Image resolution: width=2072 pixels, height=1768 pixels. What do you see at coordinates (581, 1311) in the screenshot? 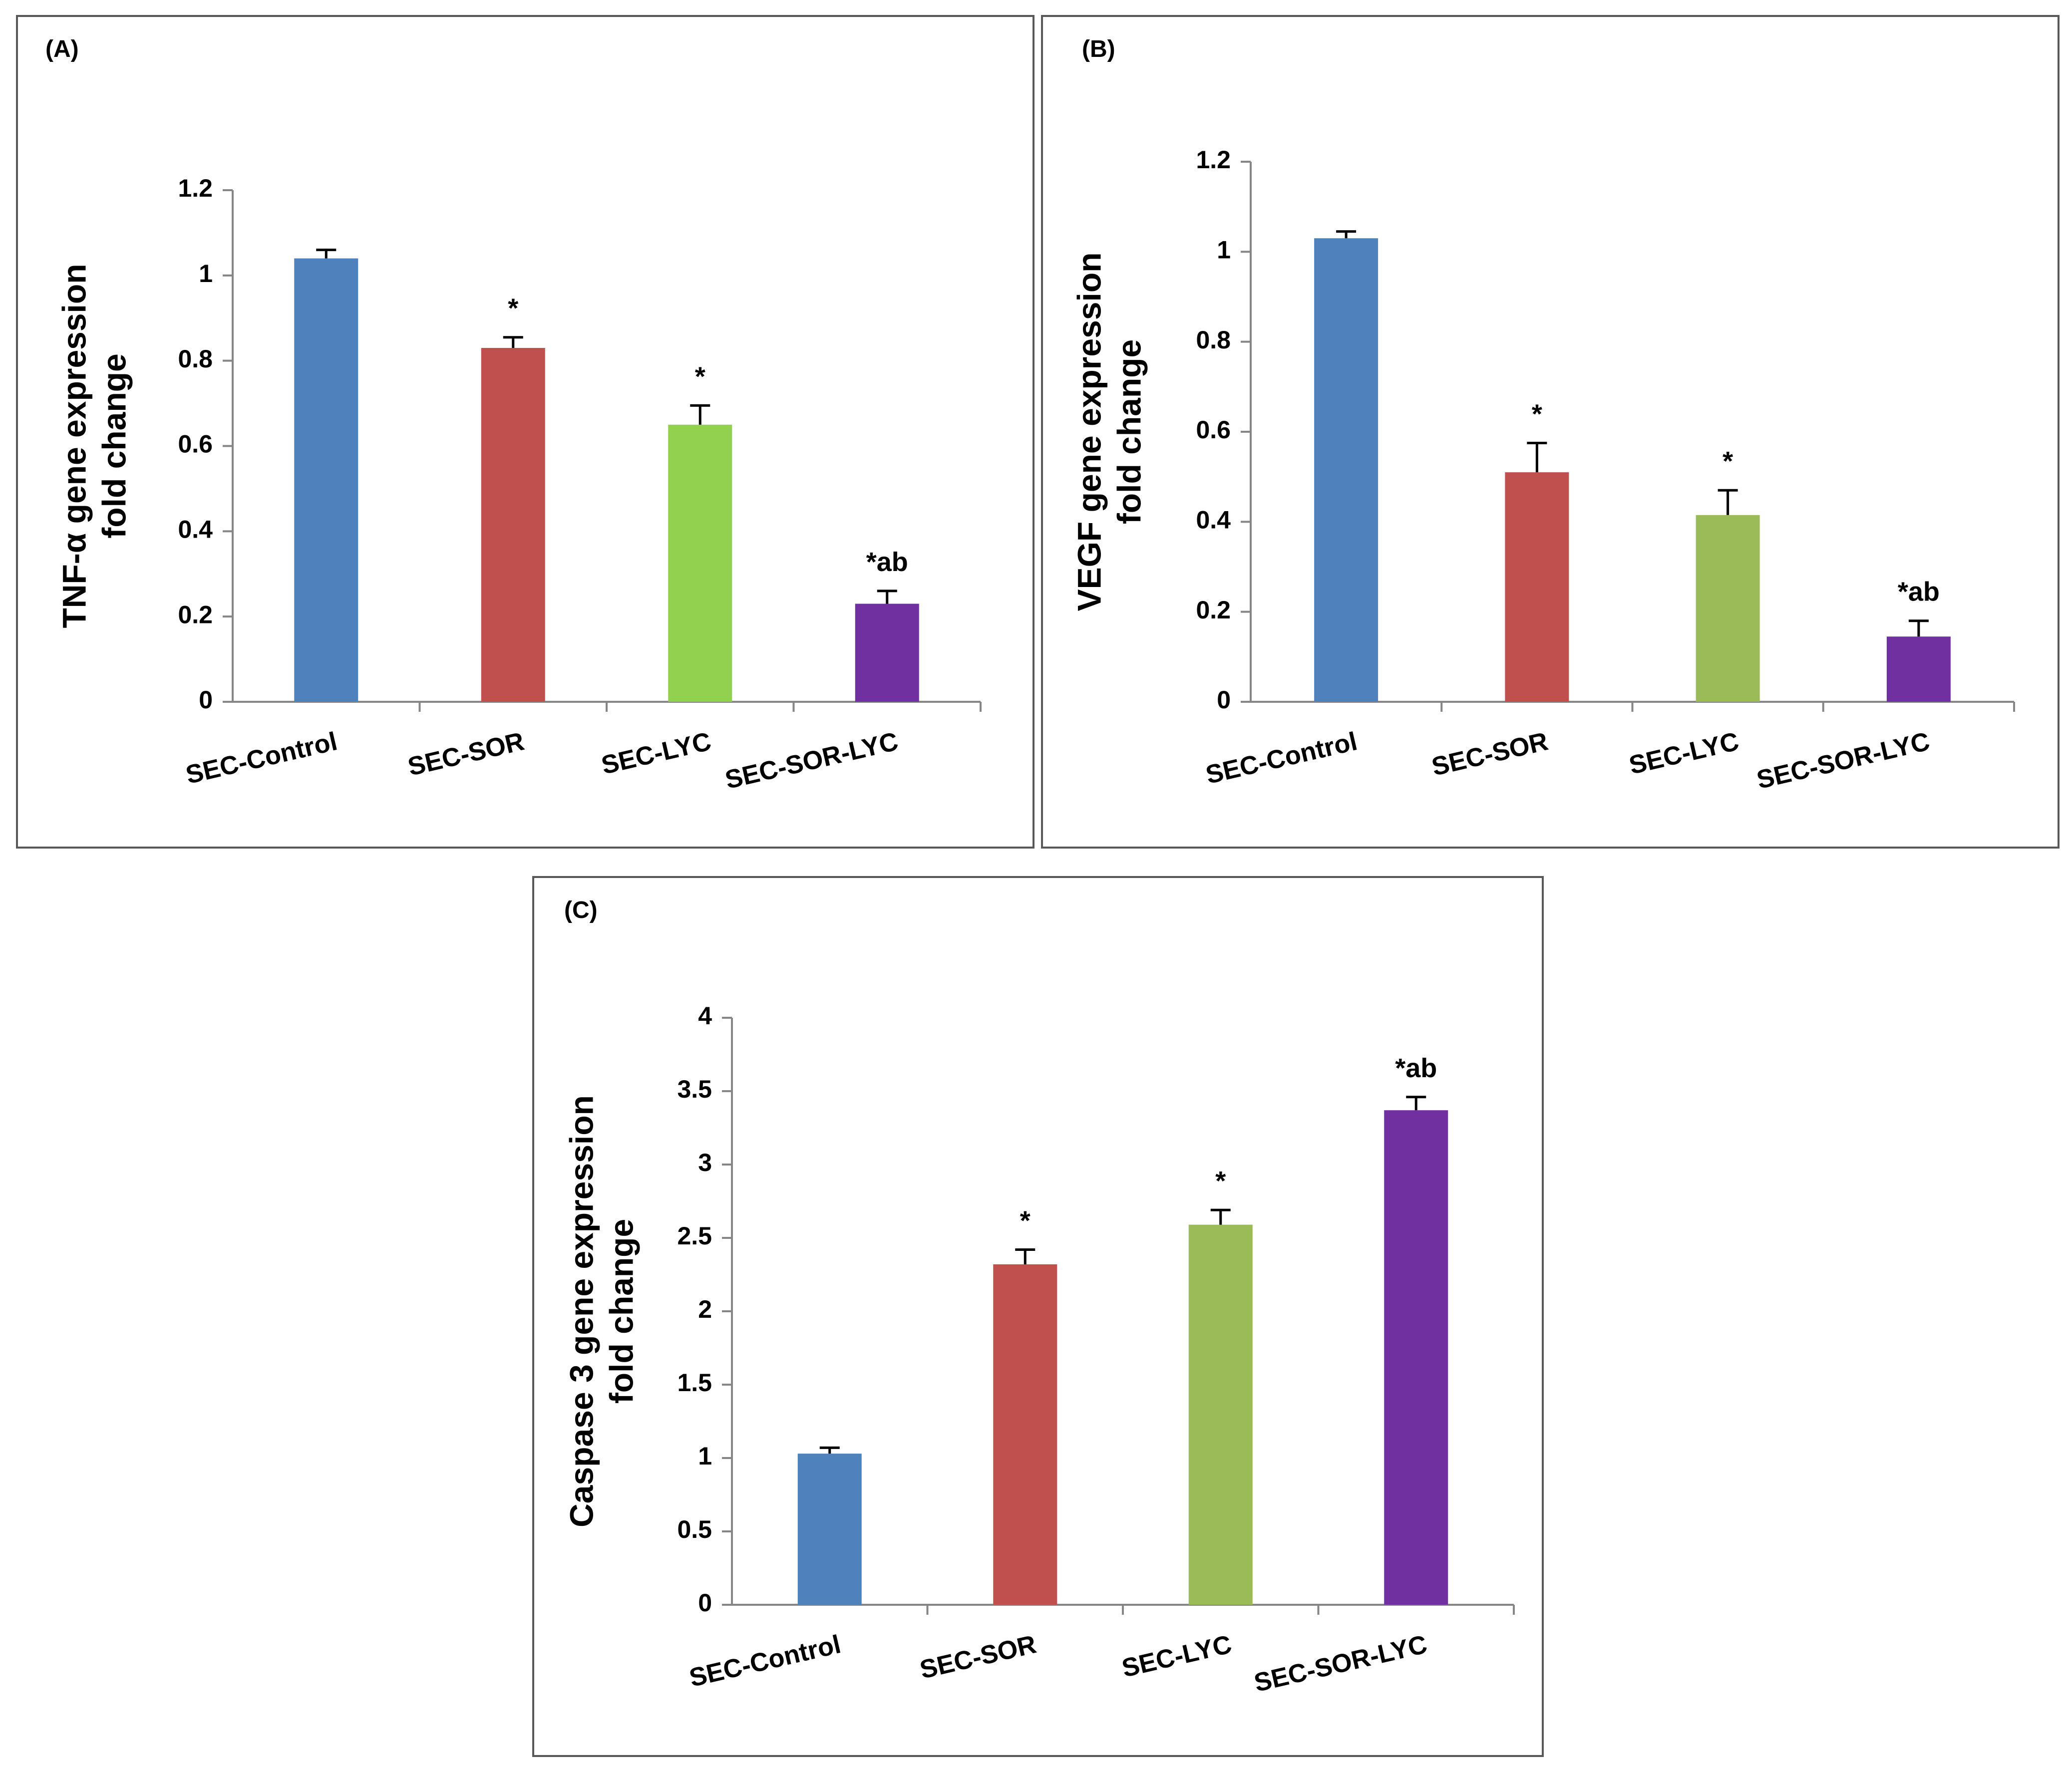
I see `y-axis-label: Caspase 3 gene expression` at bounding box center [581, 1311].